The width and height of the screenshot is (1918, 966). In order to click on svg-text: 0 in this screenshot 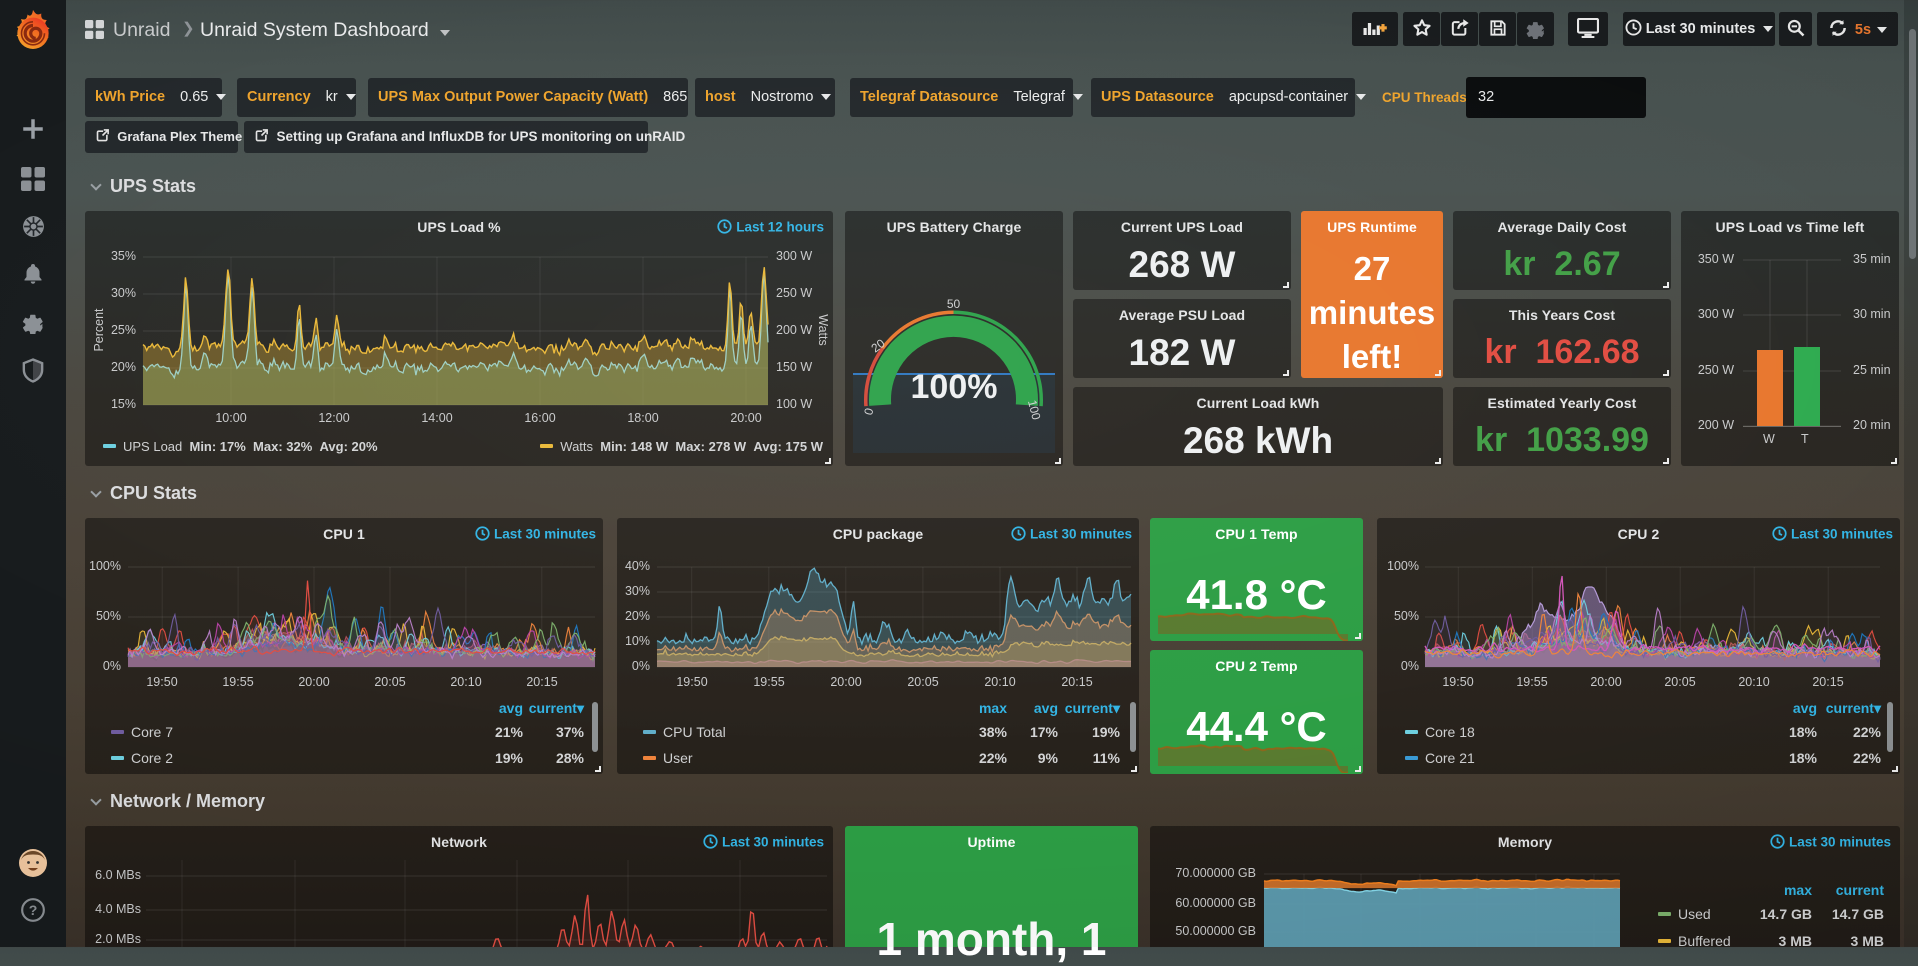, I will do `click(868, 411)`.